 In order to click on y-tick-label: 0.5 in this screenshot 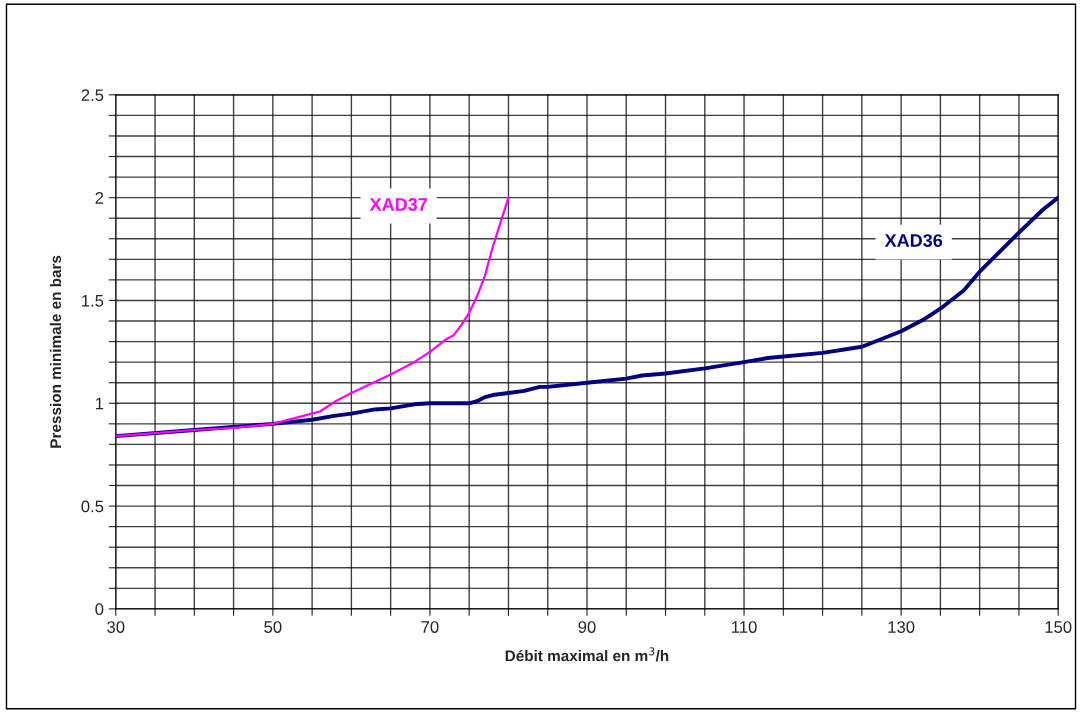, I will do `click(92, 506)`.